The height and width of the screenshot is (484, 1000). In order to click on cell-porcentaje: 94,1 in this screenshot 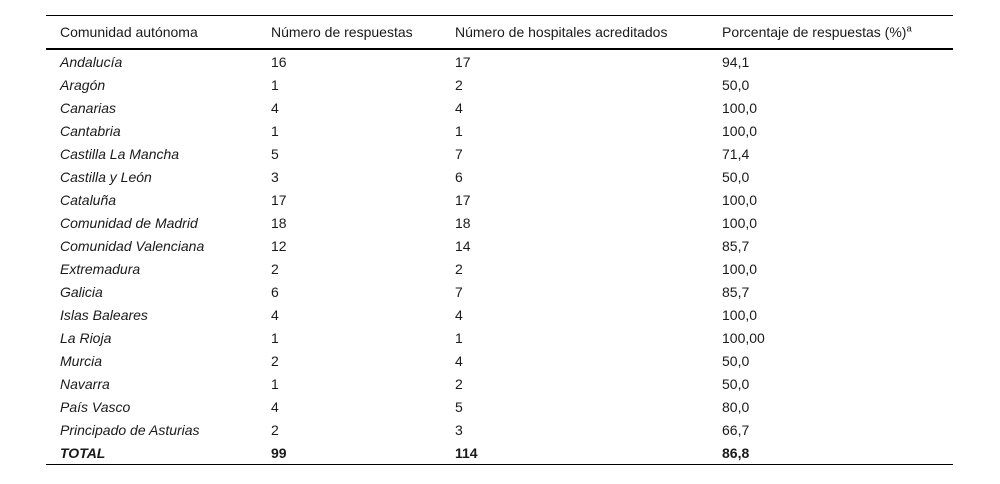, I will do `click(736, 61)`.